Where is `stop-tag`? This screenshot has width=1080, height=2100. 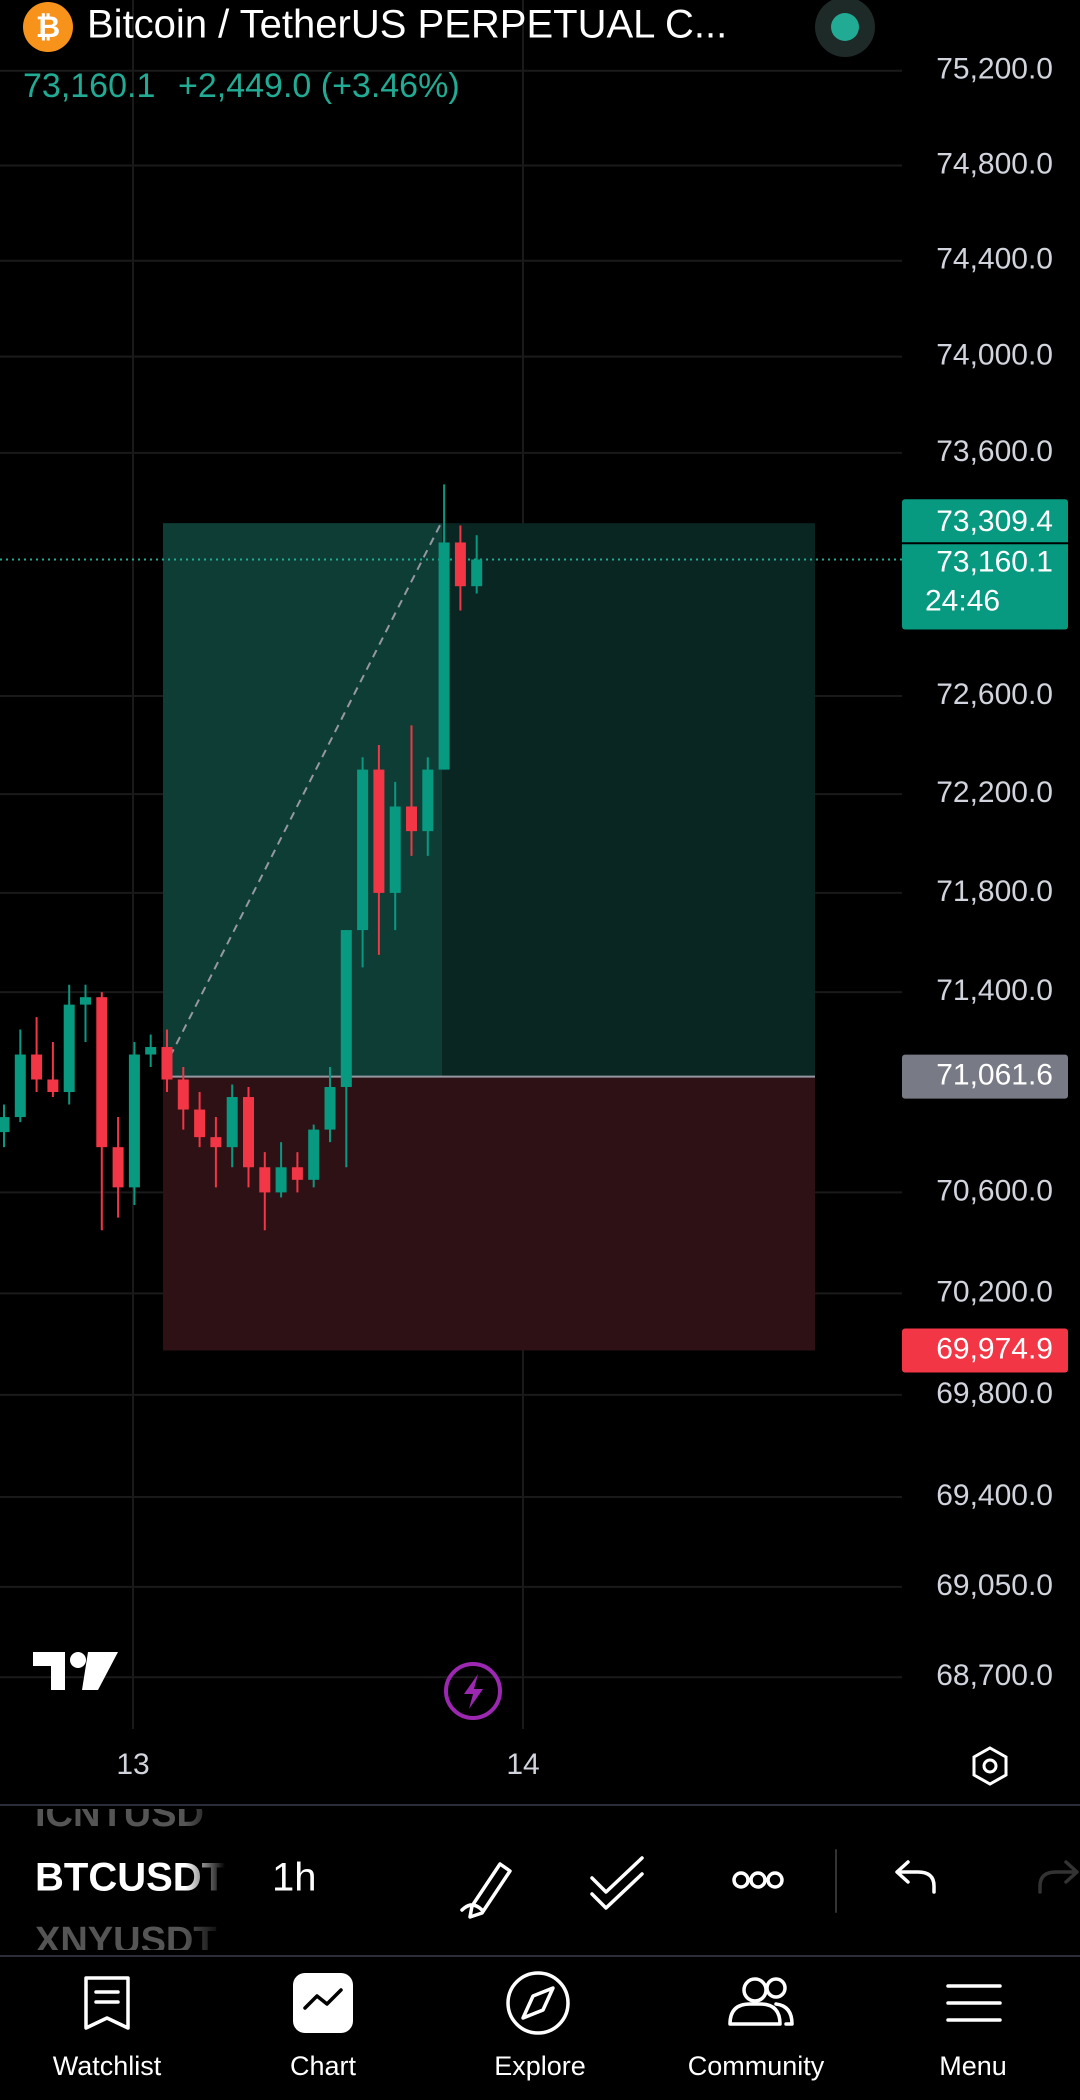
stop-tag is located at coordinates (985, 1350).